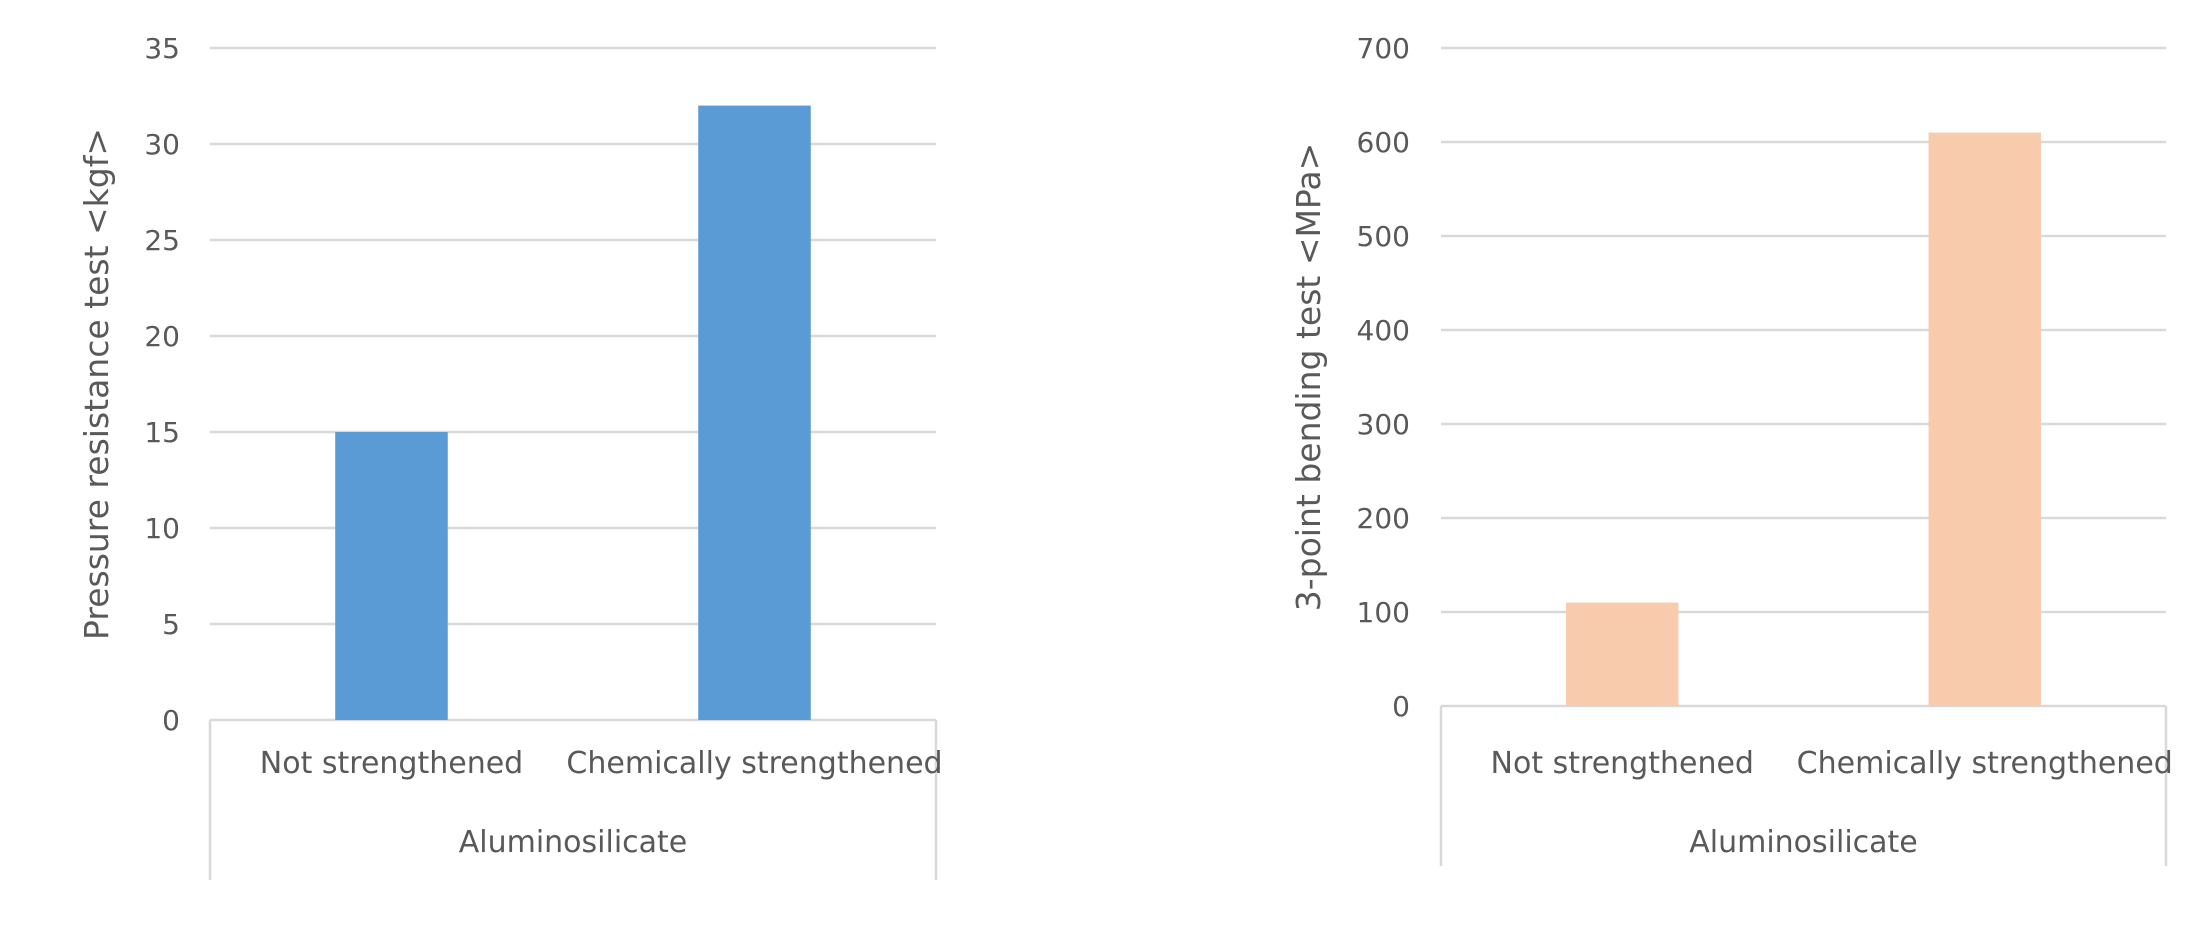  What do you see at coordinates (162, 336) in the screenshot?
I see `y-tick-label: 20` at bounding box center [162, 336].